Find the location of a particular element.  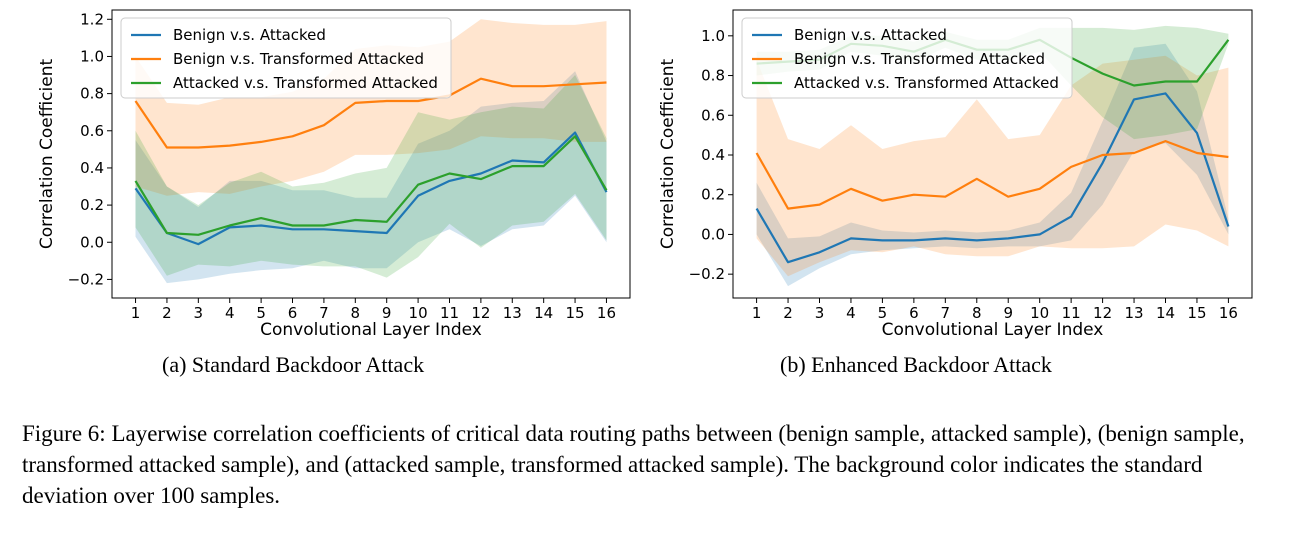

subcaption-b: (b) Enhanced Backdoor Attack is located at coordinates (916, 364).